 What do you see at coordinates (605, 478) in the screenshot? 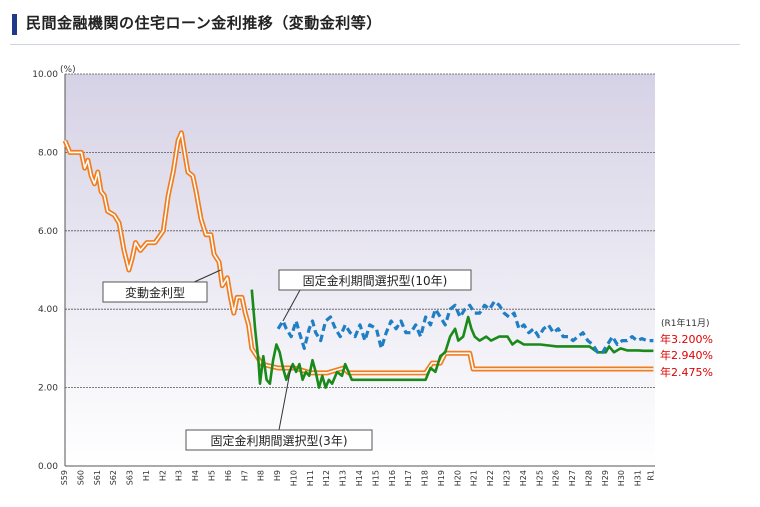
I see `x-tick-label: H29` at bounding box center [605, 478].